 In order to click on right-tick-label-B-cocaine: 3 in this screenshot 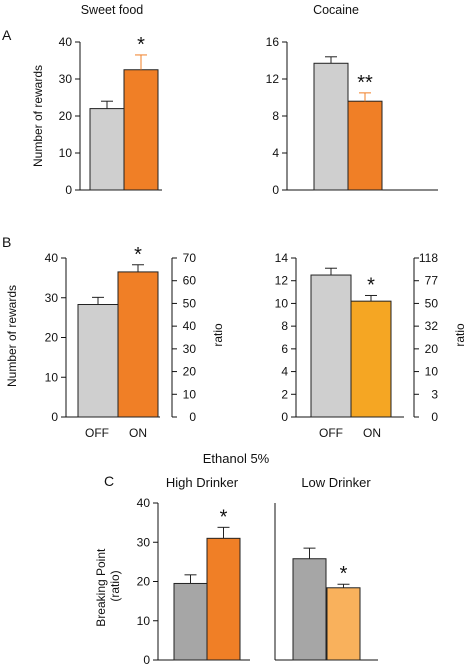, I will do `click(434, 394)`.